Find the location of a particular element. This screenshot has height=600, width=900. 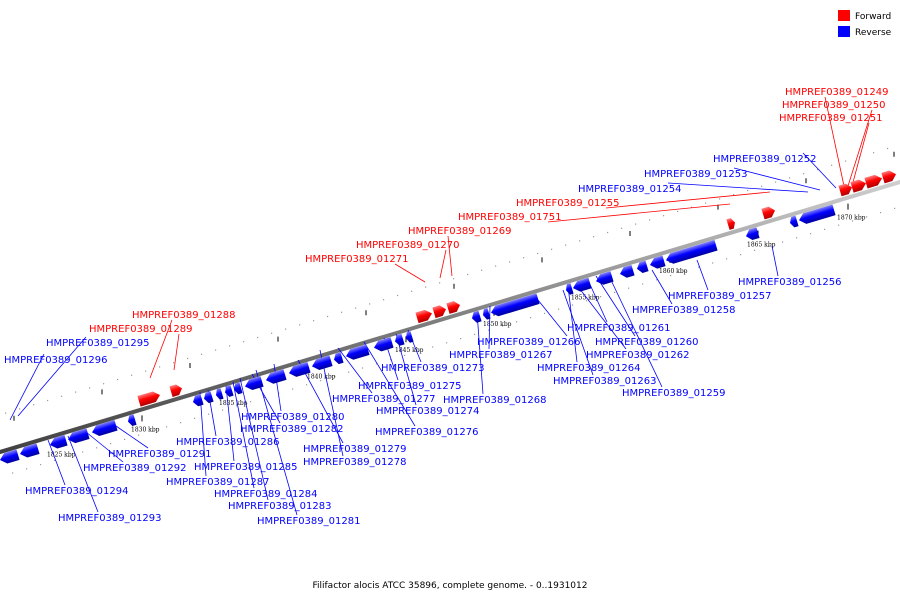

gene-label: HMPREF0389_01264 is located at coordinates (588, 368).